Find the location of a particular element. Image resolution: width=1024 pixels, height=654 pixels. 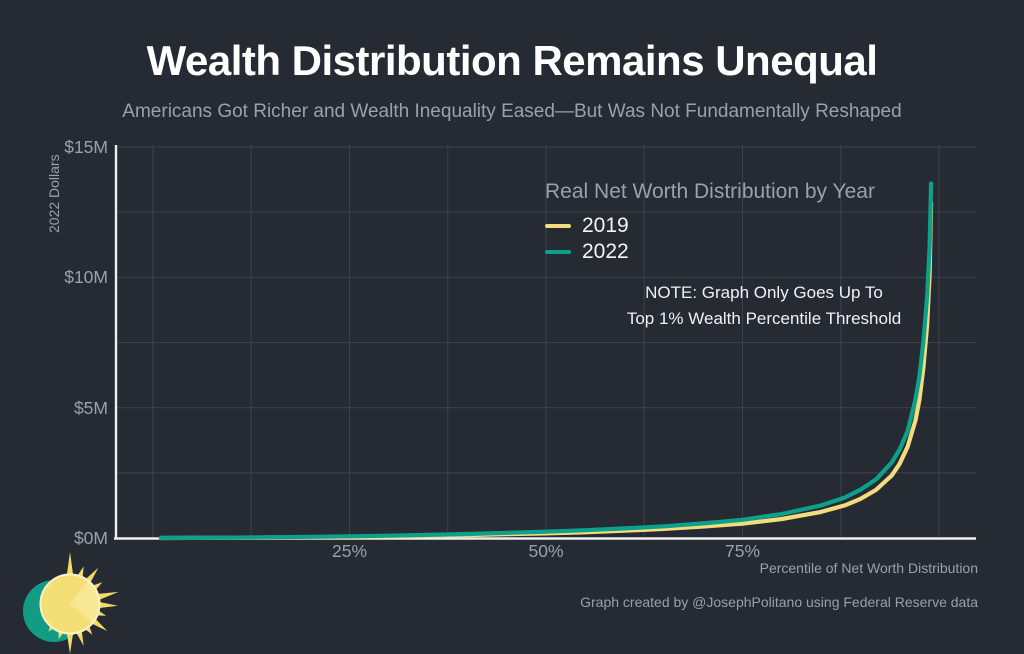

page-title: Wealth Distribution Remains Unequal is located at coordinates (512, 60).